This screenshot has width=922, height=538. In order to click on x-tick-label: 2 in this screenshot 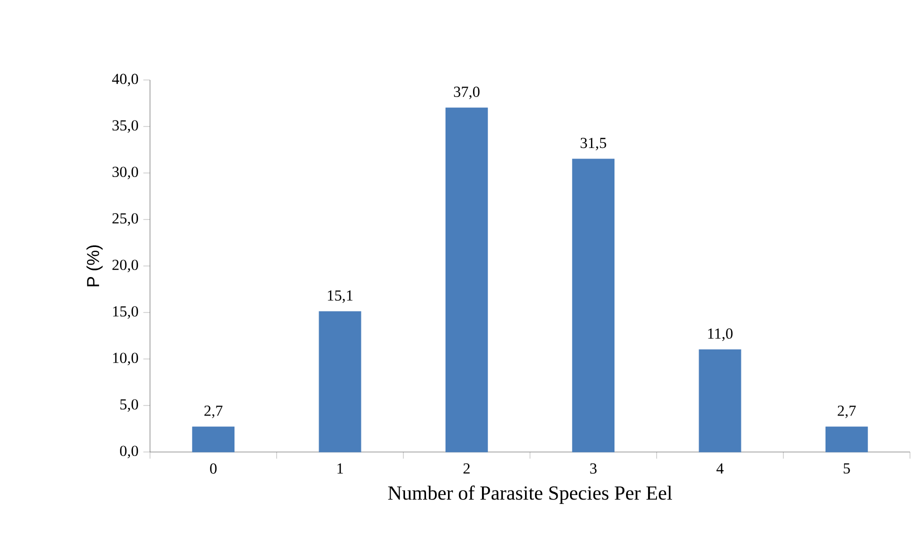, I will do `click(467, 468)`.